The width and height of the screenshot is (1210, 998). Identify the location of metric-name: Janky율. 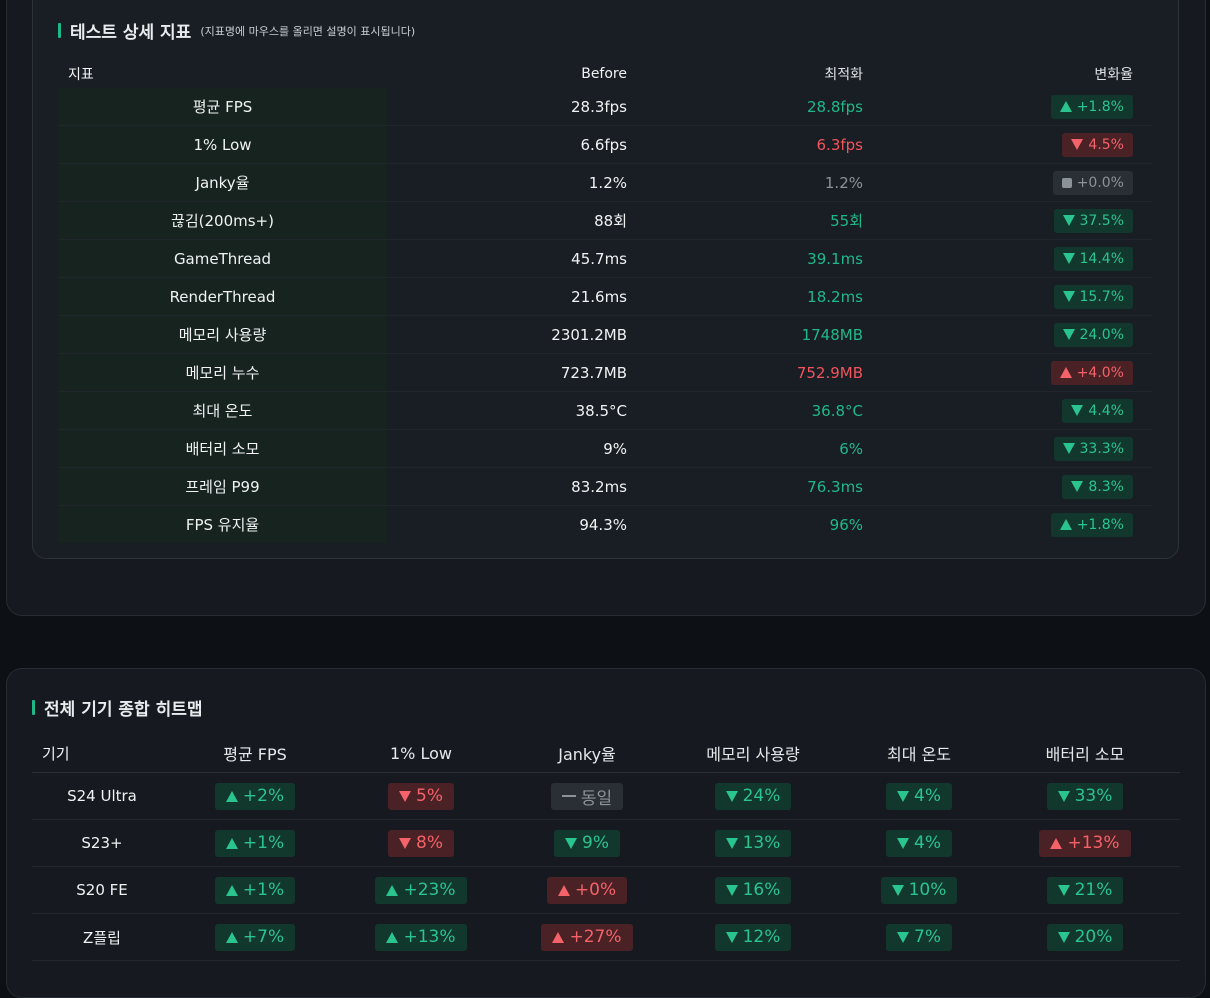
(222, 182).